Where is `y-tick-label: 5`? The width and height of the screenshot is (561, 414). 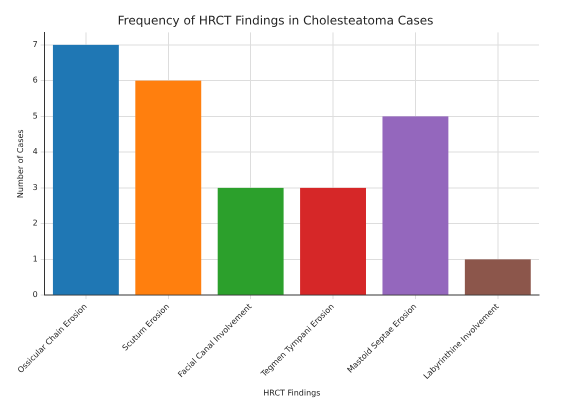 y-tick-label: 5 is located at coordinates (35, 115).